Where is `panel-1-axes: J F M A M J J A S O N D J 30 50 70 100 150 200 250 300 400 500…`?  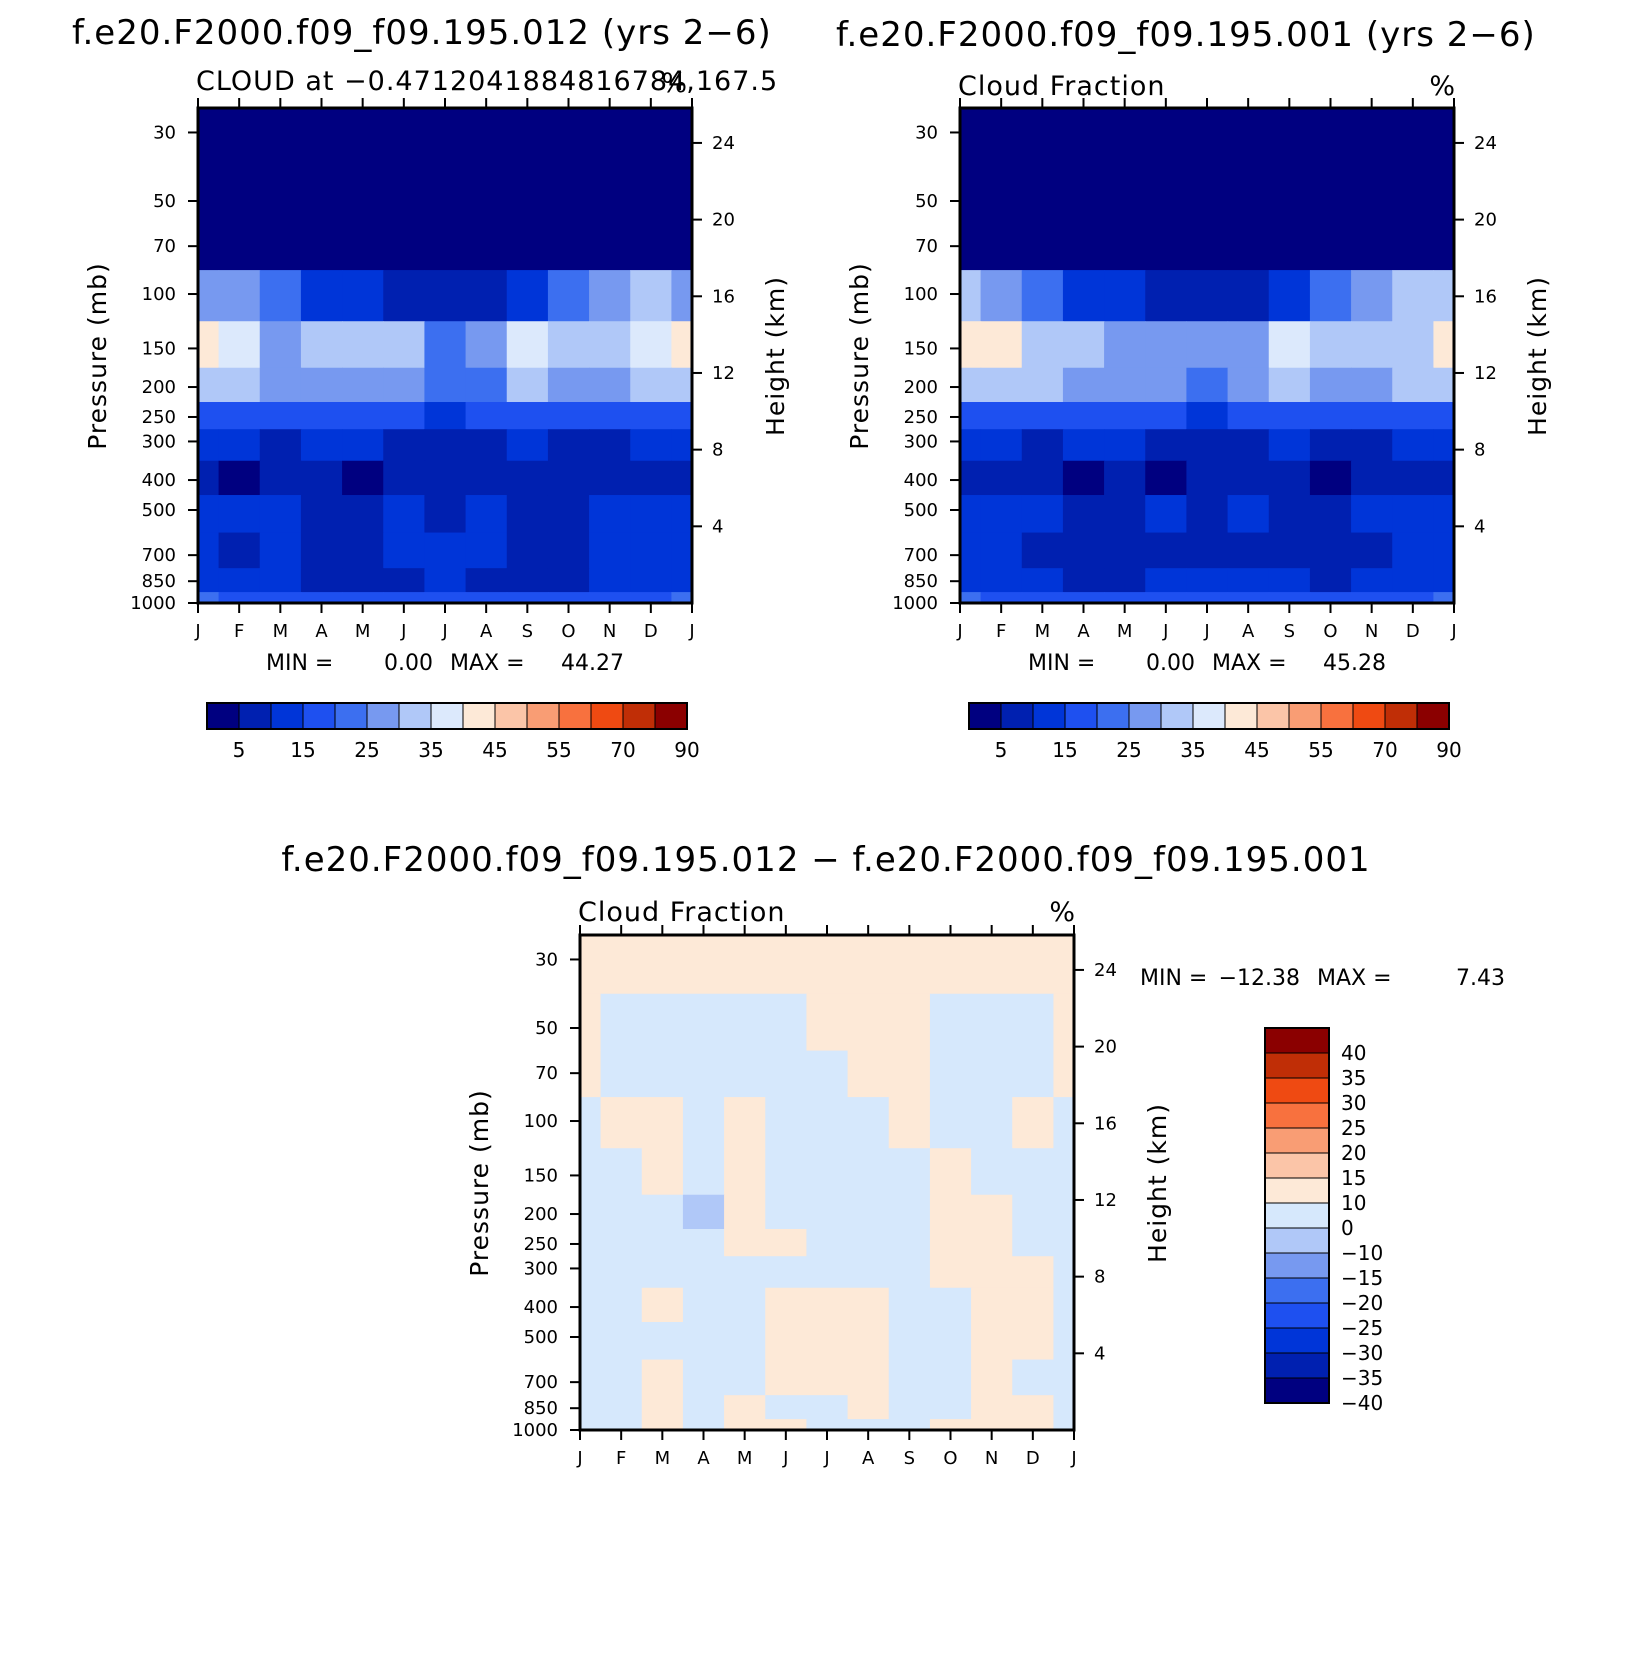
panel-1-axes: J F M A M J J A S O N D J 30 50 70 100 150 200 250 300 400 500… is located at coordinates (432, 370).